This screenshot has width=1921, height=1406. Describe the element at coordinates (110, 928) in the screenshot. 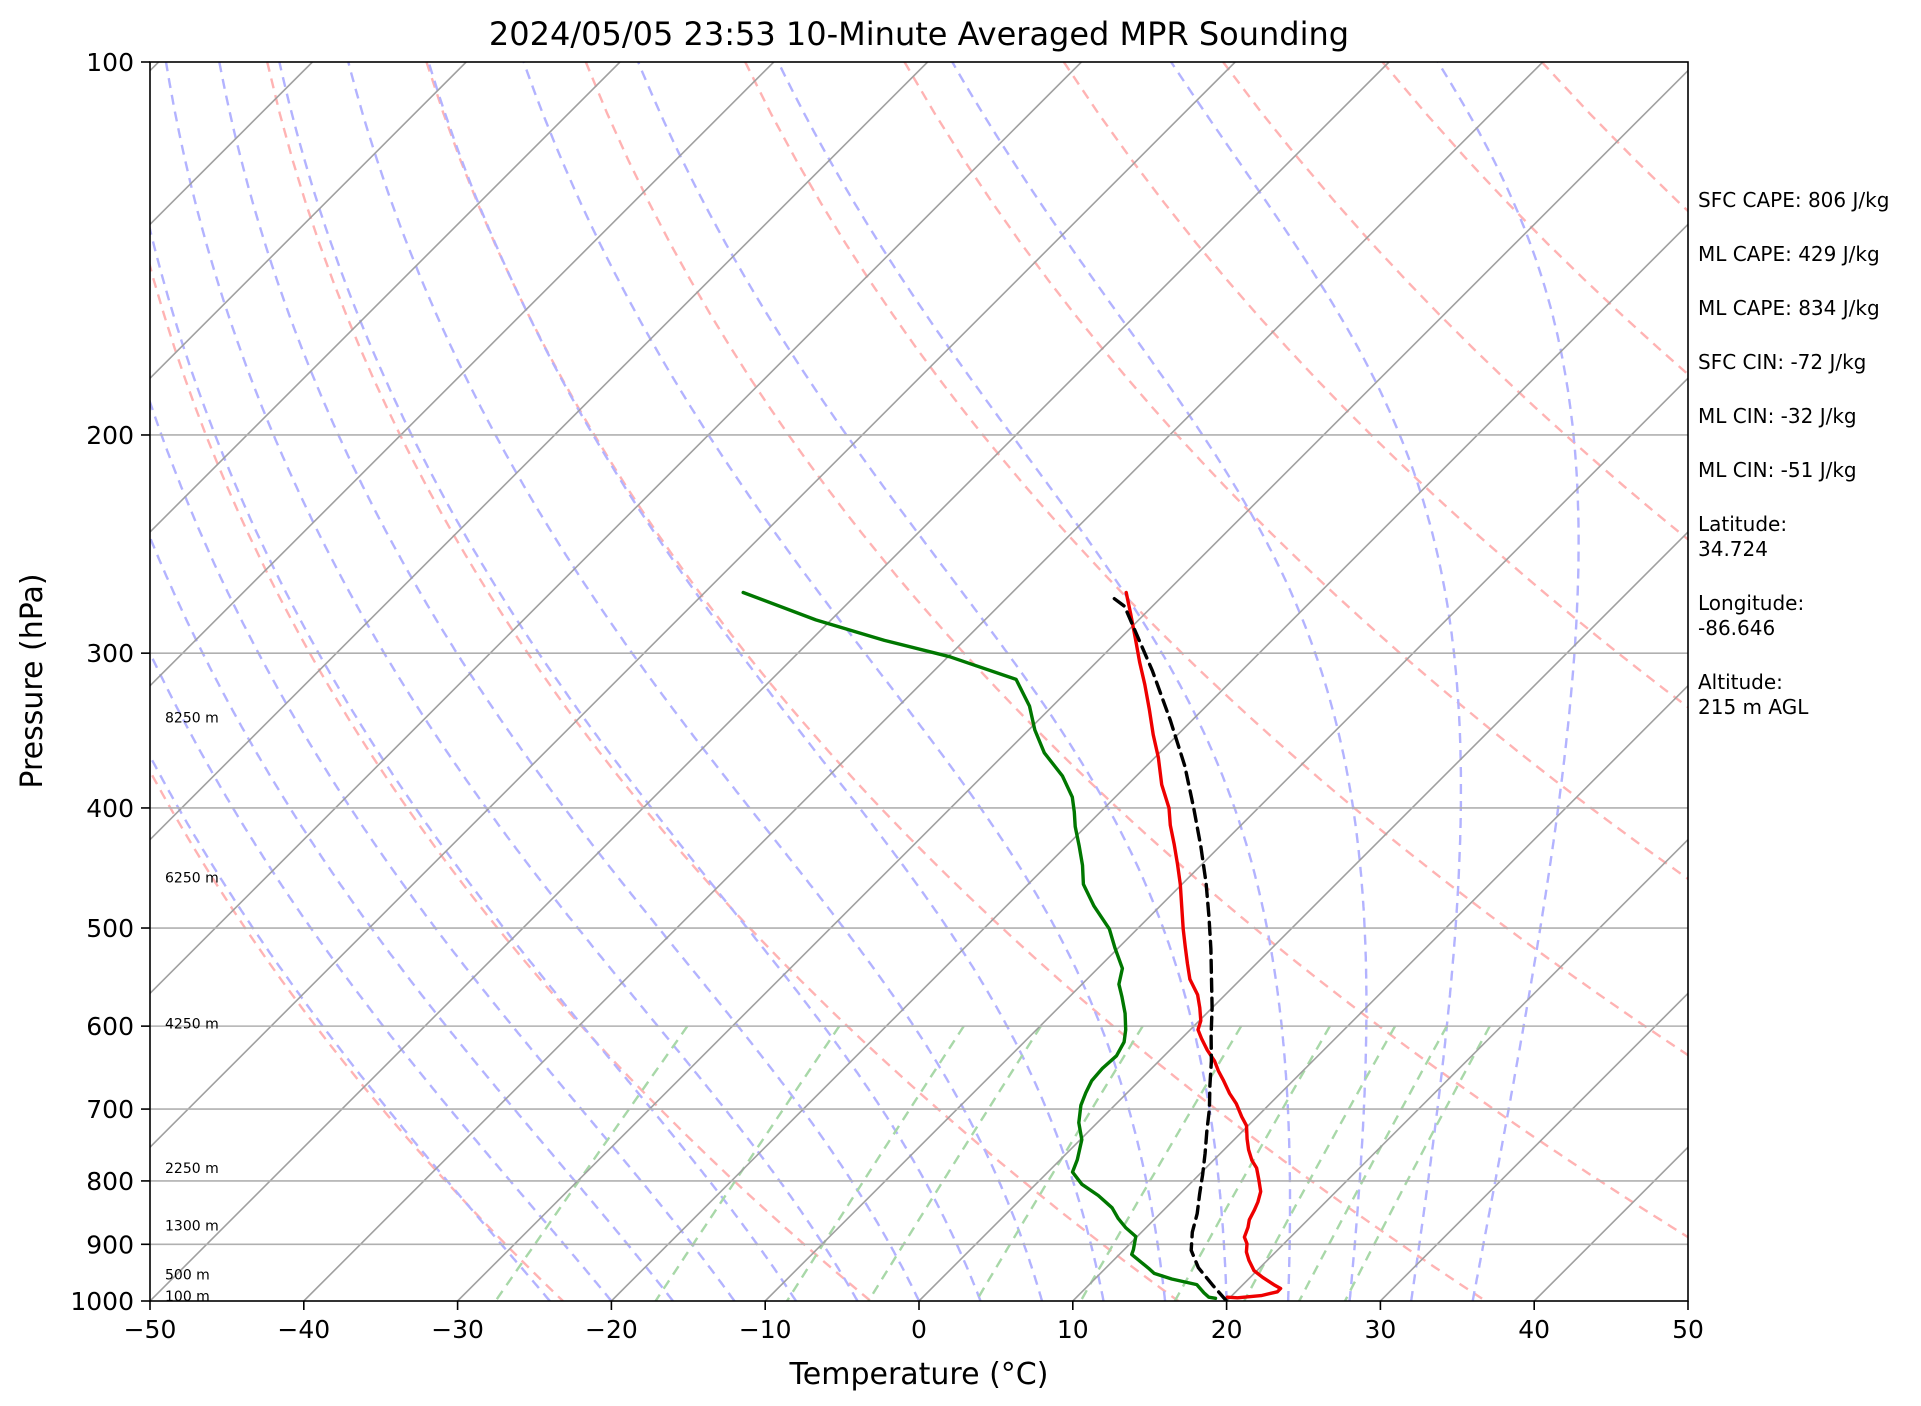

I see `y-tick-label: 500` at that location.